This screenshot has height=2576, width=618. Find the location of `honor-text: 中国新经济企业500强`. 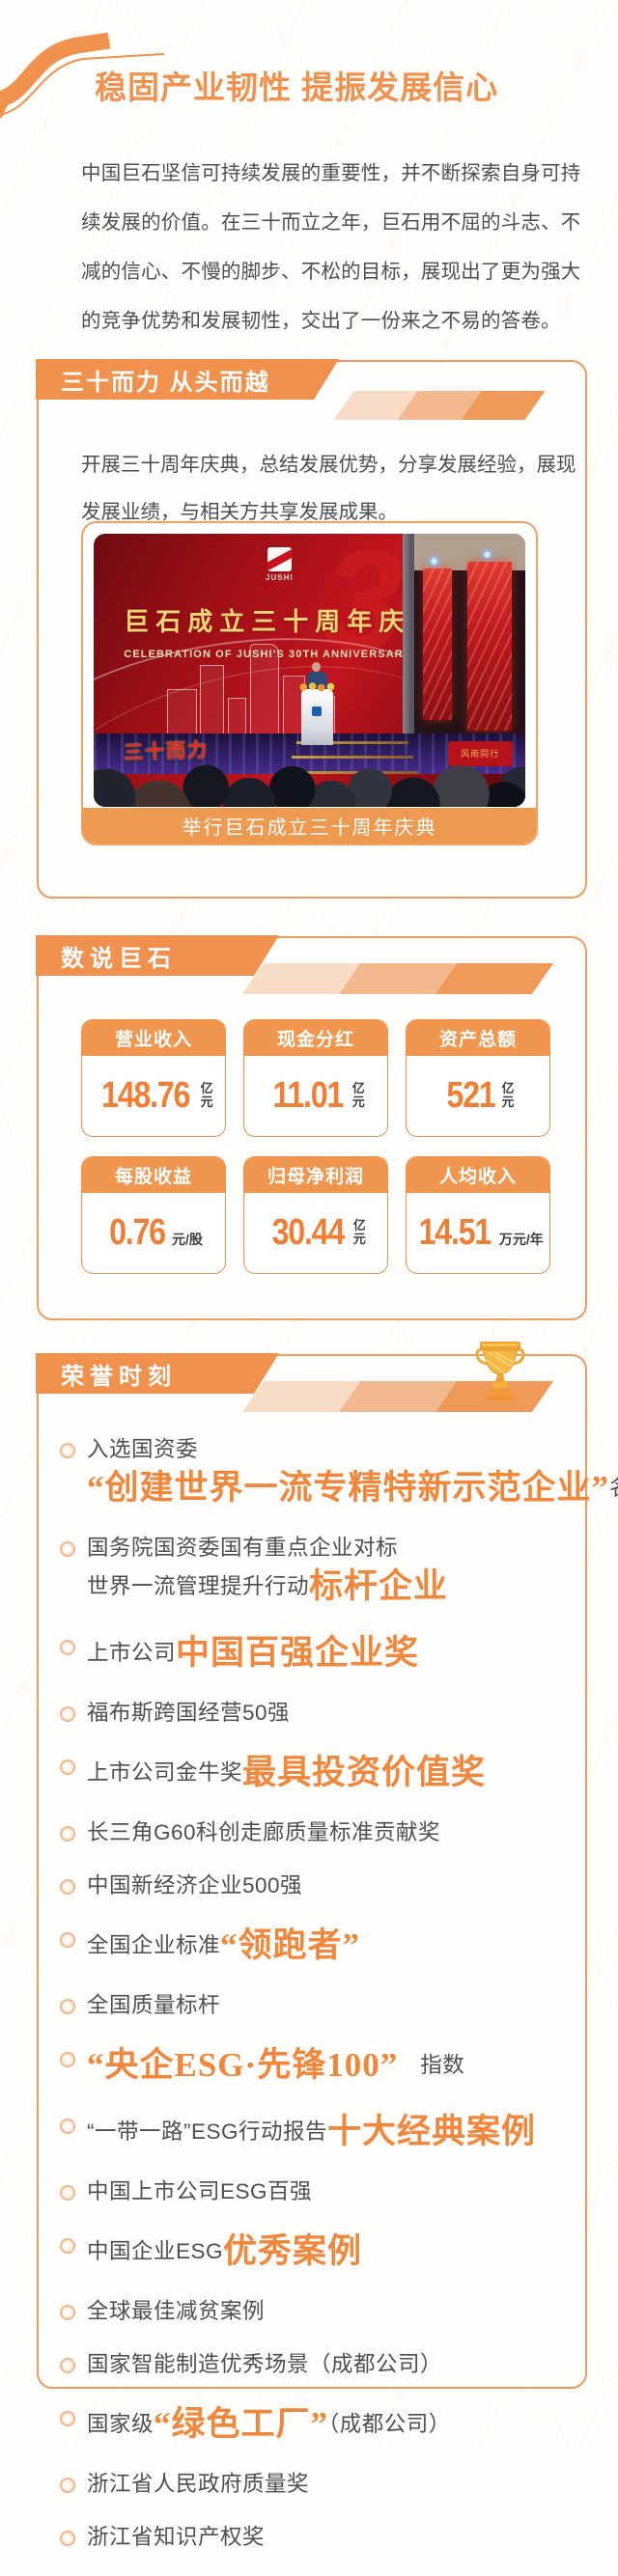

honor-text: 中国新经济企业500强 is located at coordinates (195, 1885).